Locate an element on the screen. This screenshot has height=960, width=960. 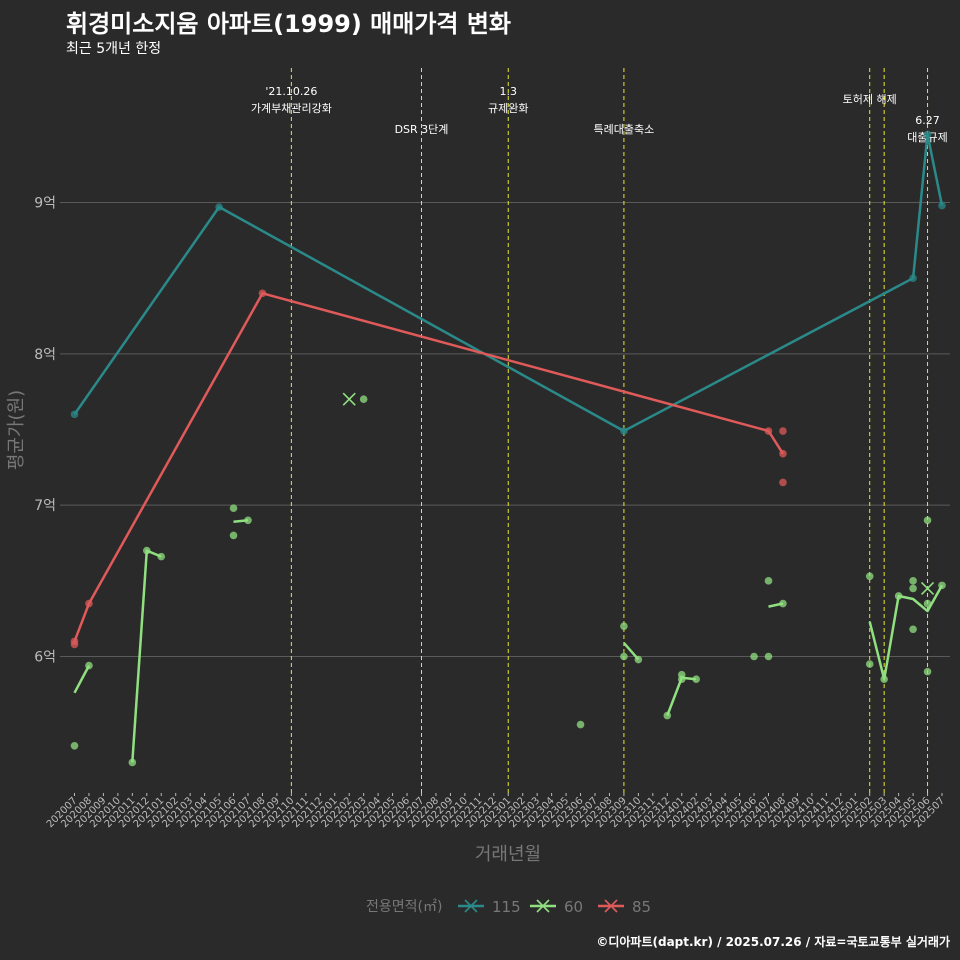
y-tick-label: 9억 is located at coordinates (45, 204).